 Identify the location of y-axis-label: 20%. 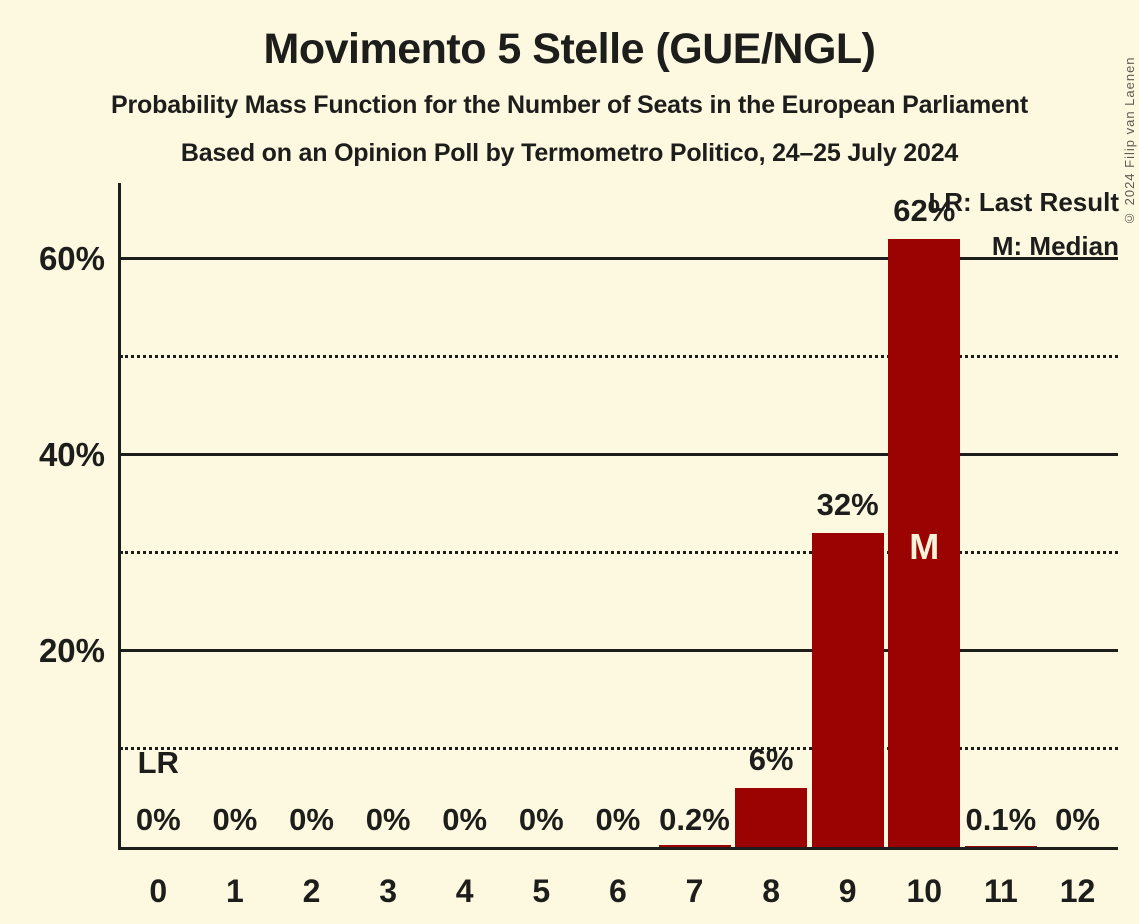
(71, 650).